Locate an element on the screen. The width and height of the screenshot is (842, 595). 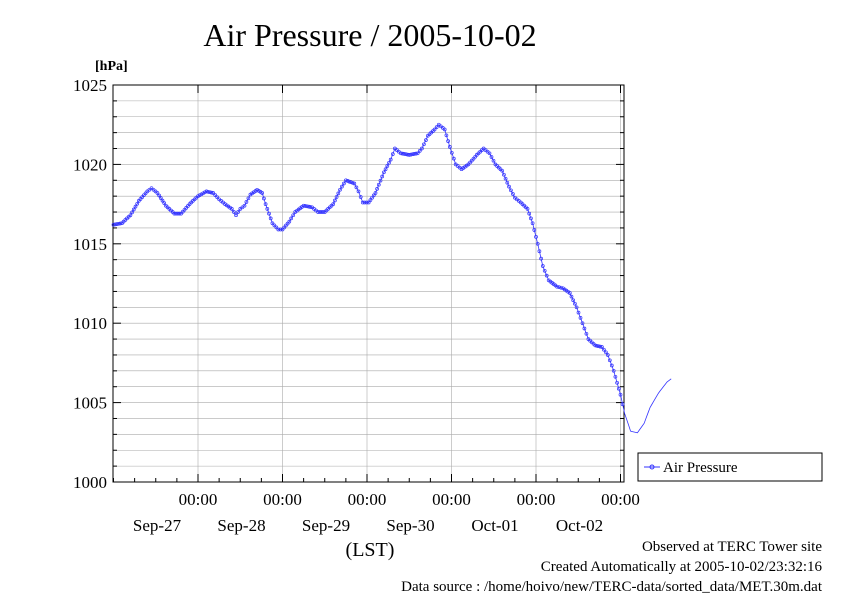
x-tick-date: Sep-29 is located at coordinates (326, 525).